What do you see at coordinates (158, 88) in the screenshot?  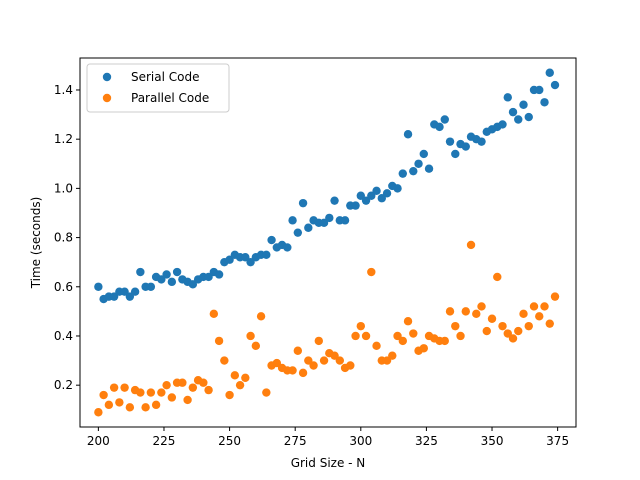 I see `legend-box` at bounding box center [158, 88].